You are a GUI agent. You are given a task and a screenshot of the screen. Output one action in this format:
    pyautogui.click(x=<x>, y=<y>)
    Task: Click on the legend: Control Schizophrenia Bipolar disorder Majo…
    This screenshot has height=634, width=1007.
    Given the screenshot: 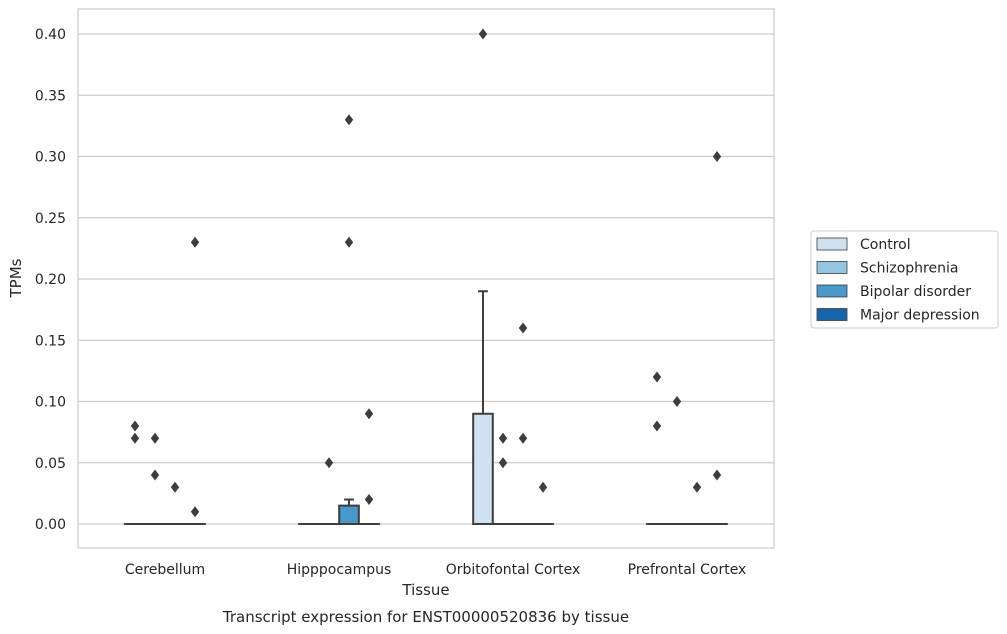 What is the action you would take?
    pyautogui.click(x=904, y=279)
    